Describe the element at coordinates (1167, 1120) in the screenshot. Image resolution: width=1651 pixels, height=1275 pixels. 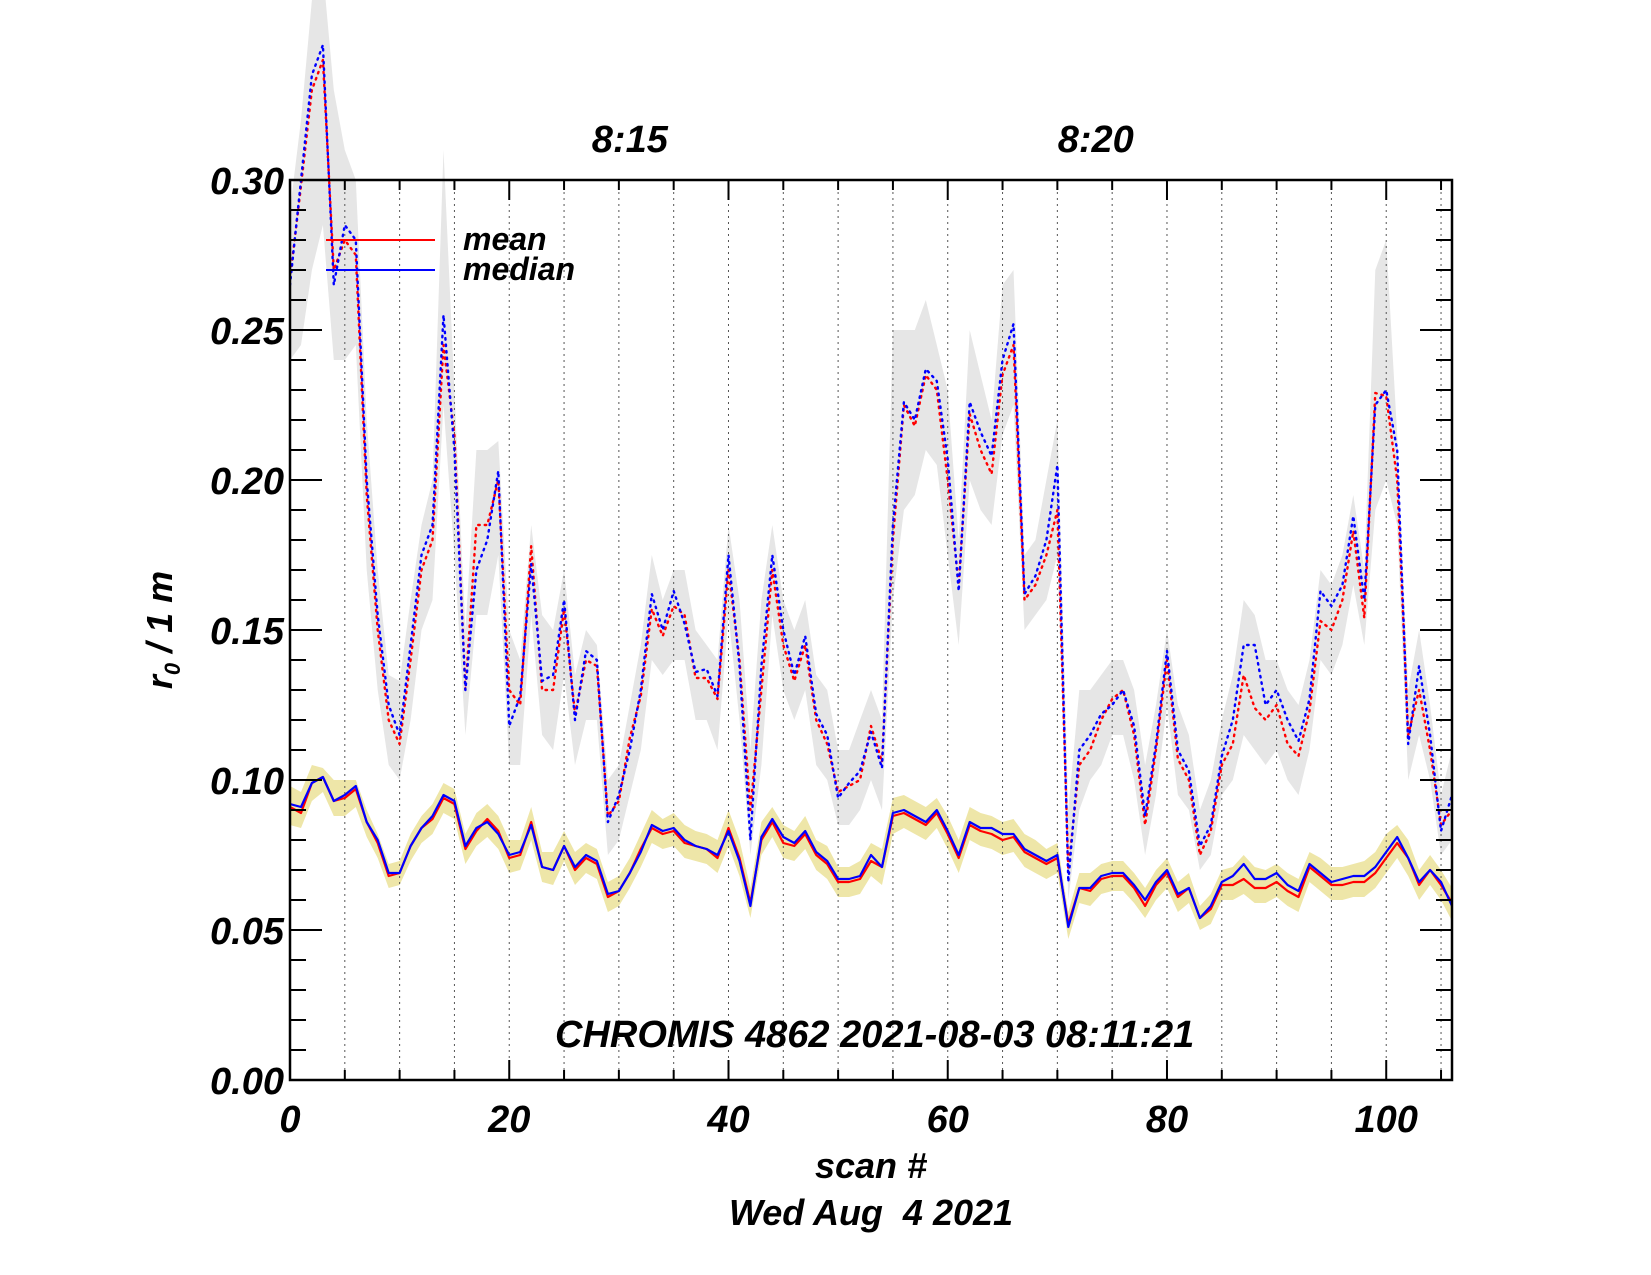
I see `x-tick-label: 80` at that location.